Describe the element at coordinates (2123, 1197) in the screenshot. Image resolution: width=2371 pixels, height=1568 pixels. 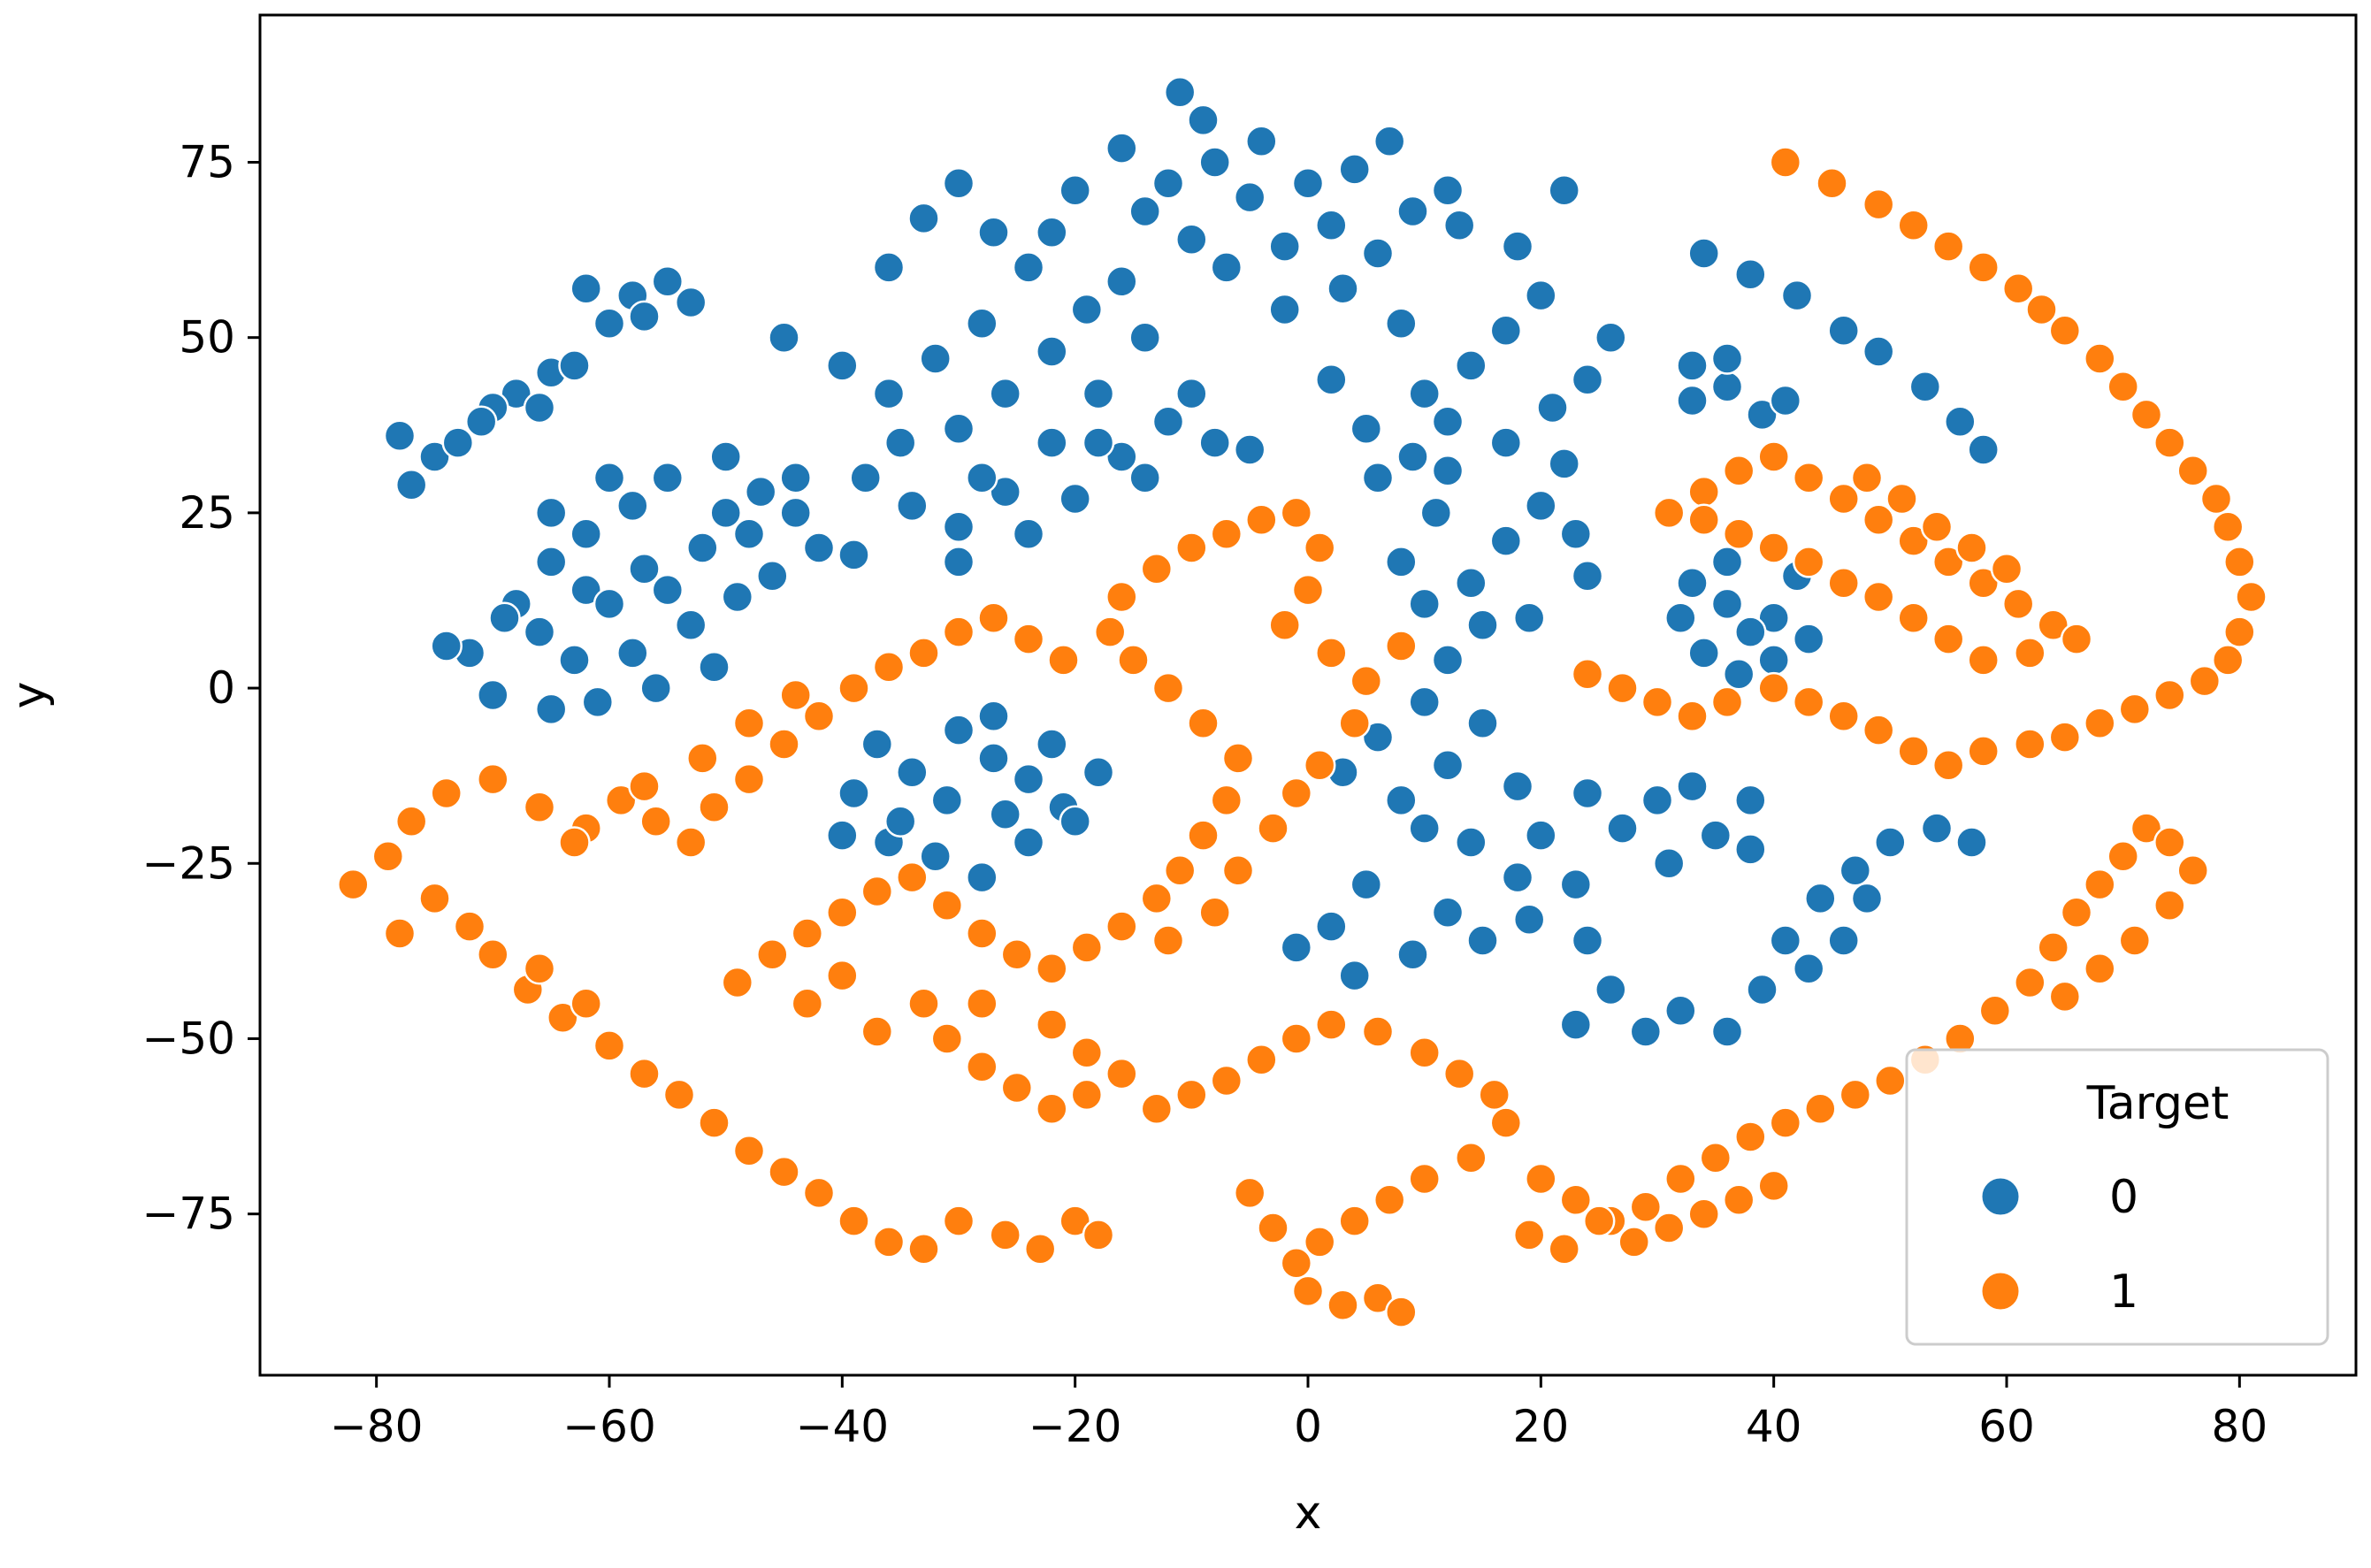
I see `legend-label-0: 0` at that location.